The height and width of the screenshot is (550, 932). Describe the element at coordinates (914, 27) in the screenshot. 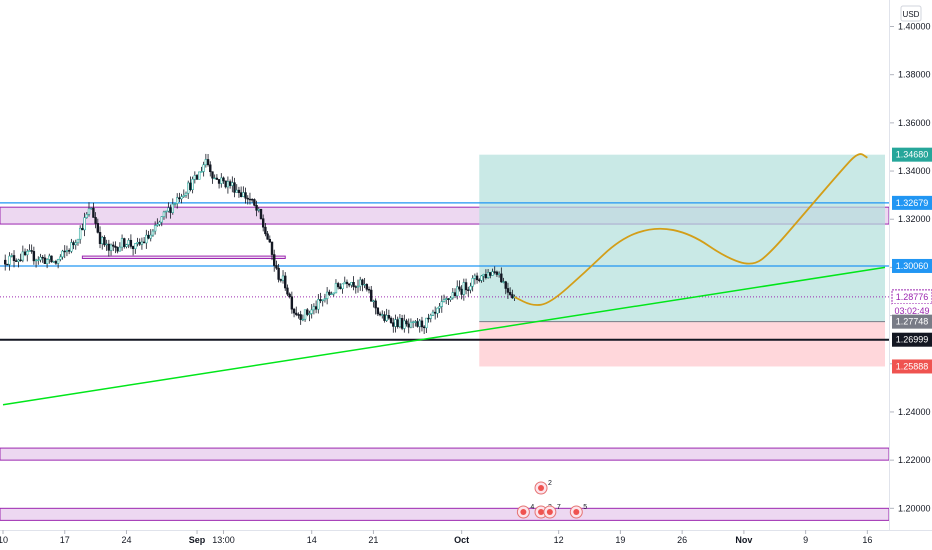

I see `price-tick-label: 1.40000` at that location.